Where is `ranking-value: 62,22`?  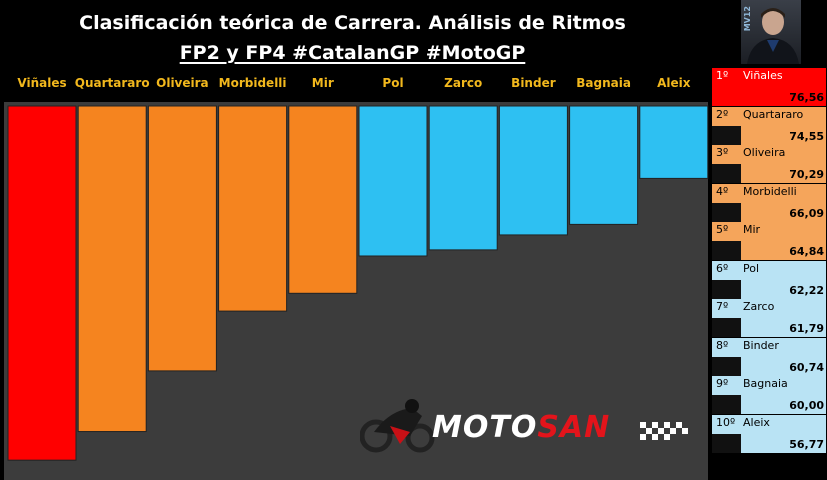 ranking-value: 62,22 is located at coordinates (806, 290).